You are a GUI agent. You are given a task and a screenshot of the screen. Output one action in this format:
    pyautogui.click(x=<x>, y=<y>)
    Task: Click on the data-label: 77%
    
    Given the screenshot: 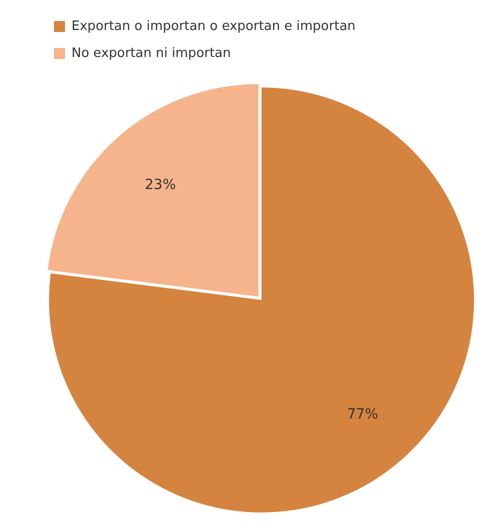 What is the action you would take?
    pyautogui.click(x=362, y=414)
    